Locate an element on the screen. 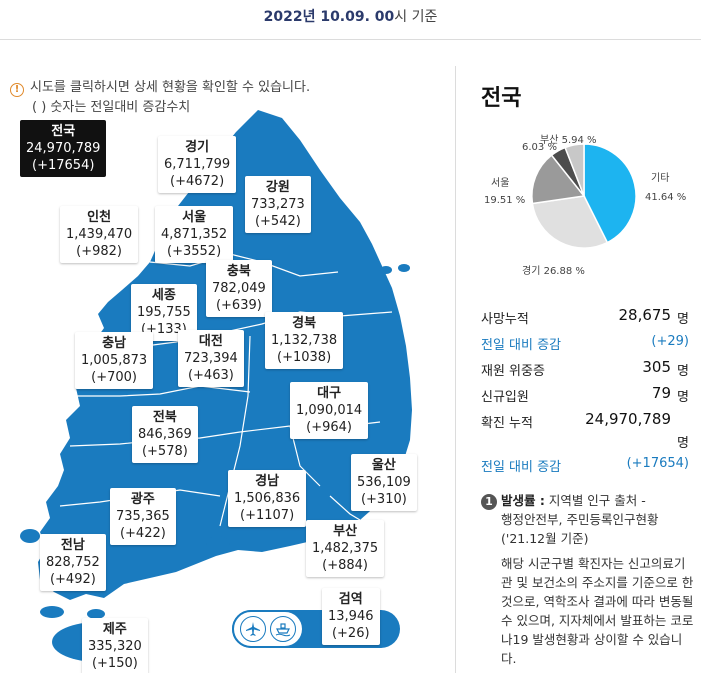  region-chungbuk: 충북 782,049 (+639) is located at coordinates (239, 288).